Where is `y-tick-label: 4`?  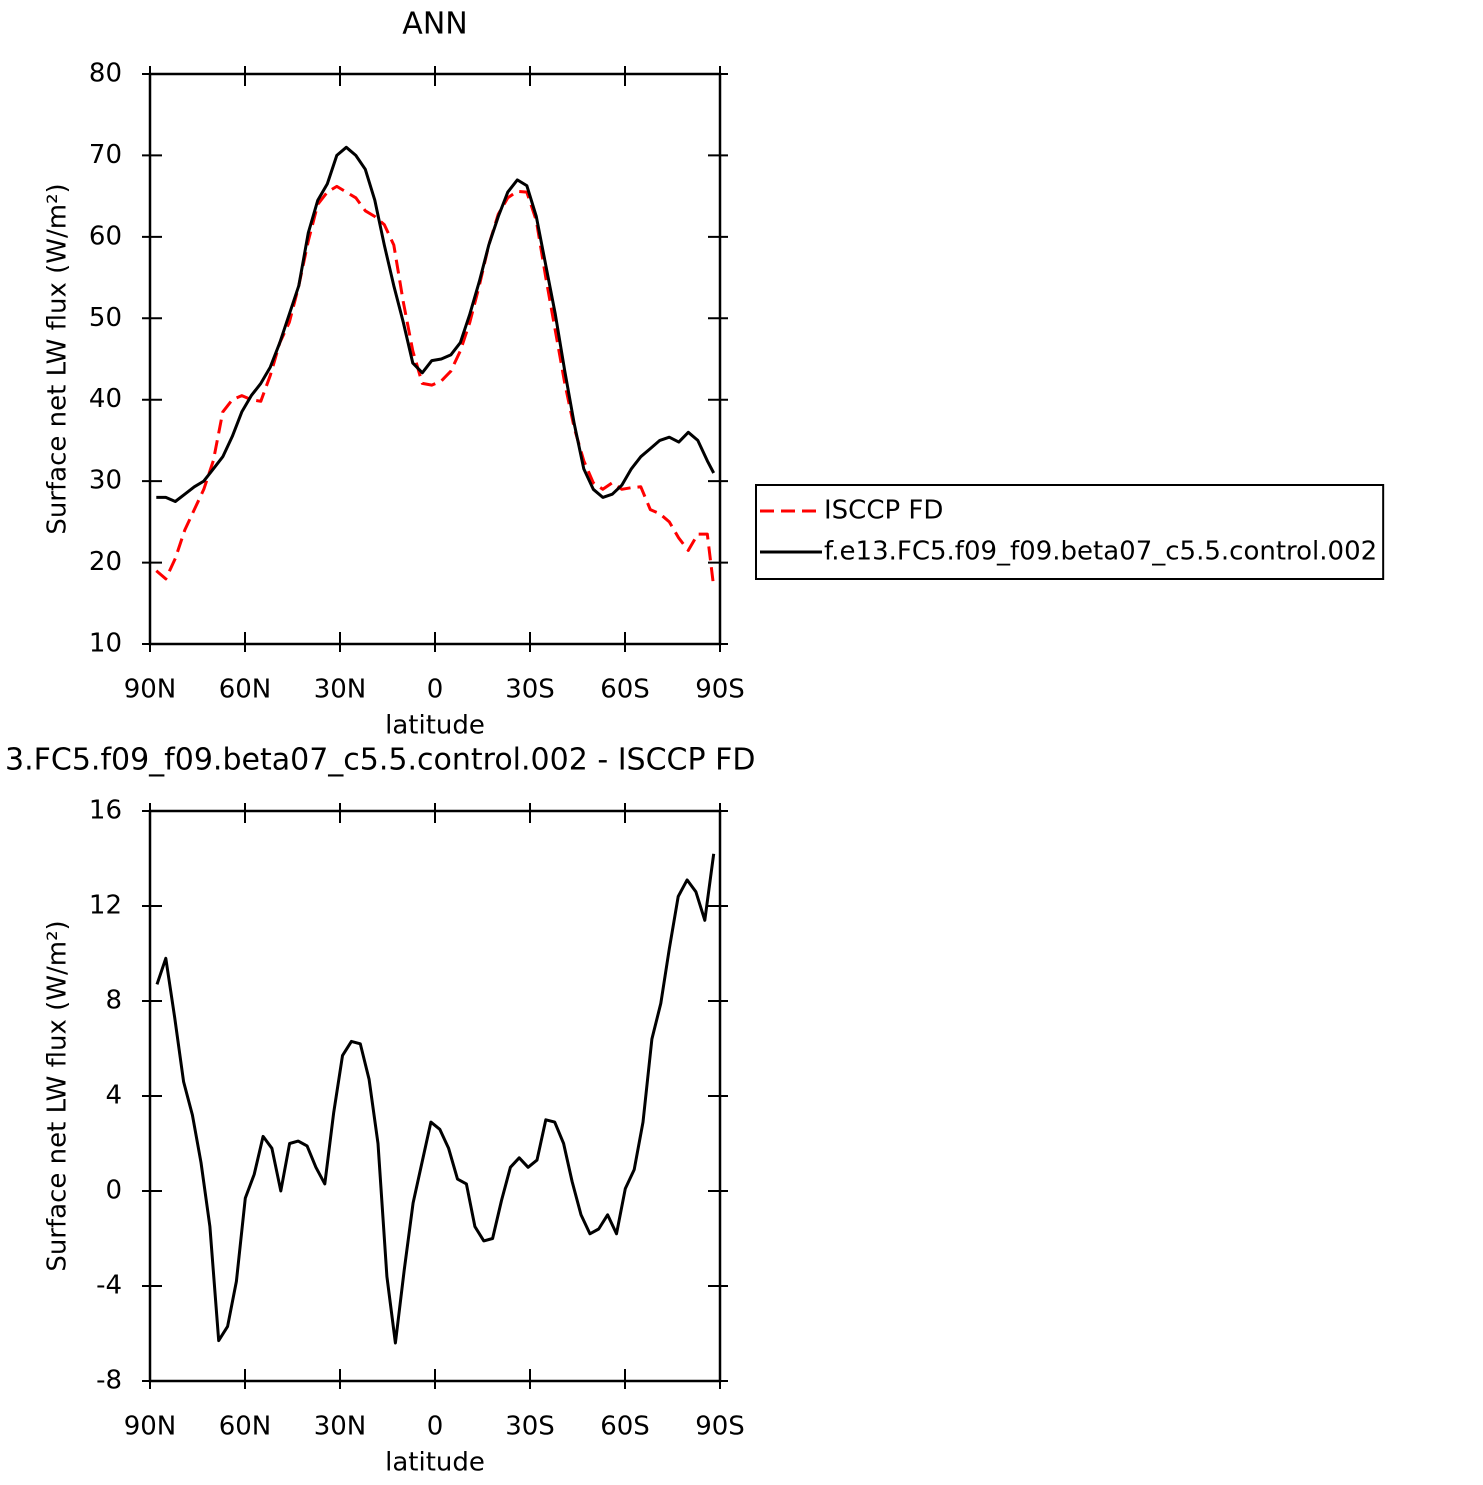 y-tick-label: 4 is located at coordinates (113, 1096).